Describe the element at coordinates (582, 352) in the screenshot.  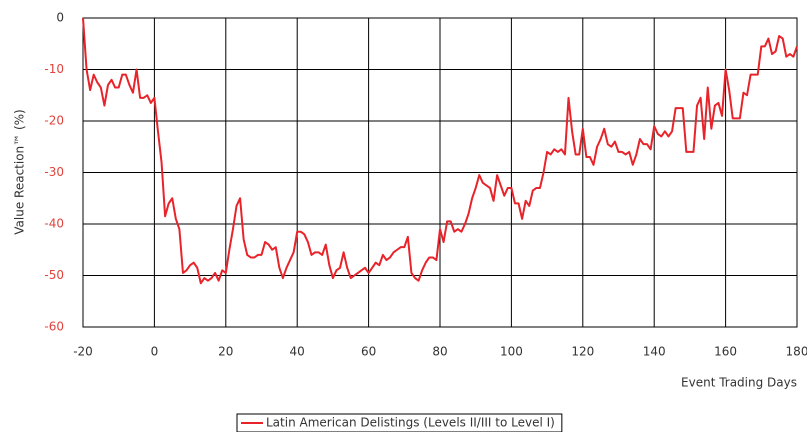
I see `x-tick-label: 120` at that location.